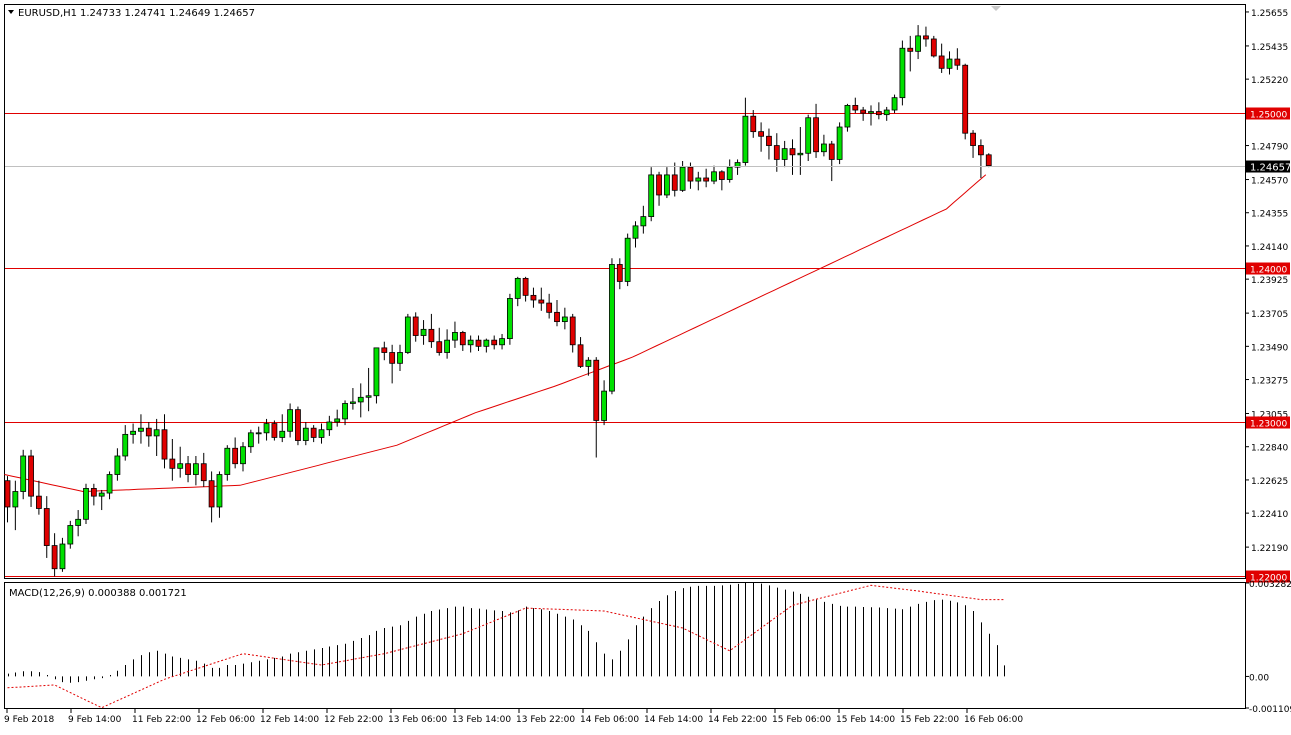  What do you see at coordinates (1268, 116) in the screenshot?
I see `level-label: 1.25000` at bounding box center [1268, 116].